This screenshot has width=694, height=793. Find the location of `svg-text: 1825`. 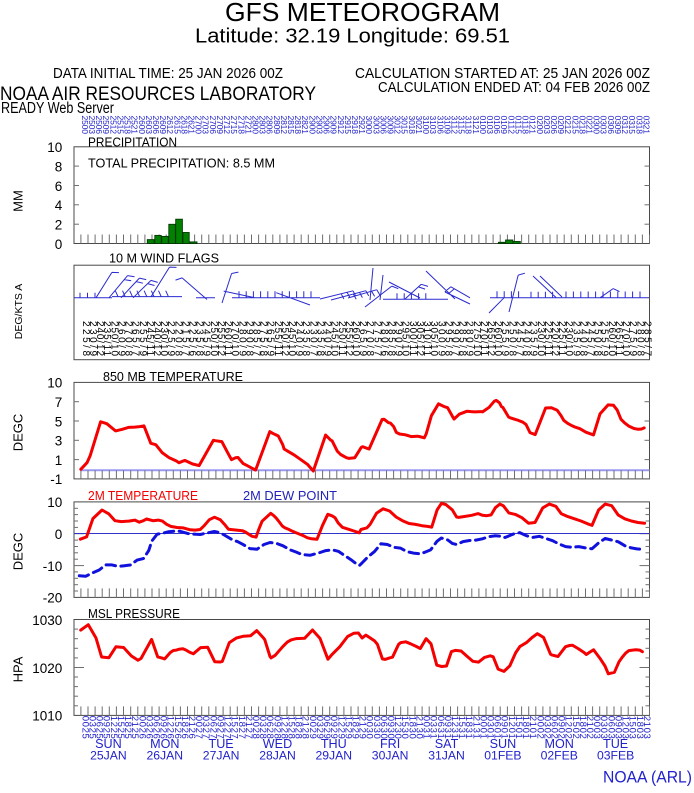

svg-text: 1825 is located at coordinates (127, 727).